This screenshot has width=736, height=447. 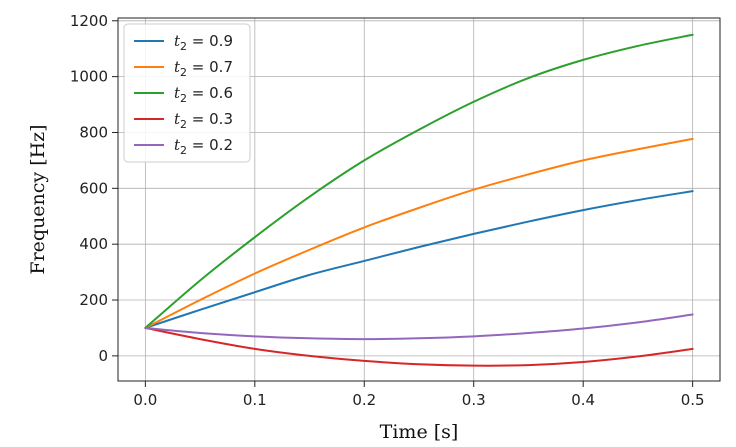 I want to click on y-tick-label: 0, so click(x=103, y=356).